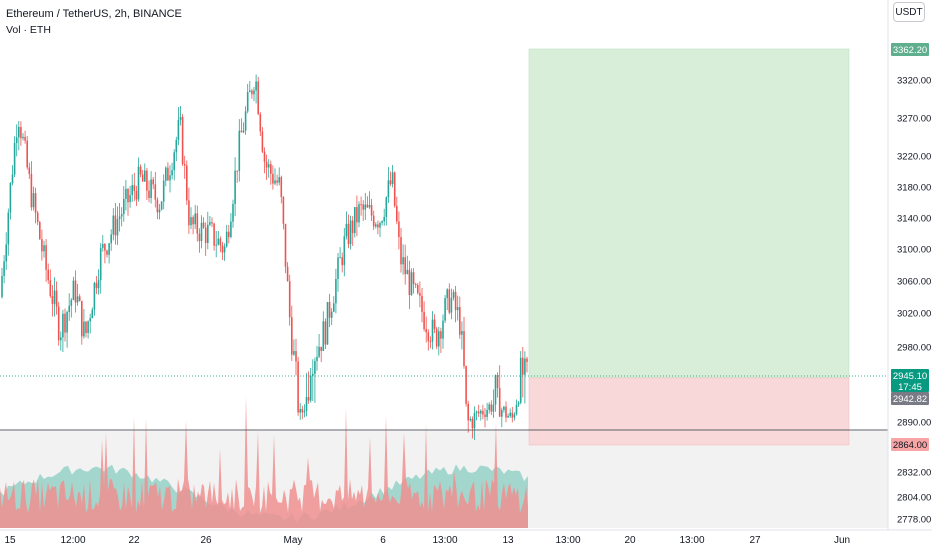  What do you see at coordinates (94, 14) in the screenshot?
I see `symbol-title: Ethereum / TetherUS, 2h, BINANCE` at bounding box center [94, 14].